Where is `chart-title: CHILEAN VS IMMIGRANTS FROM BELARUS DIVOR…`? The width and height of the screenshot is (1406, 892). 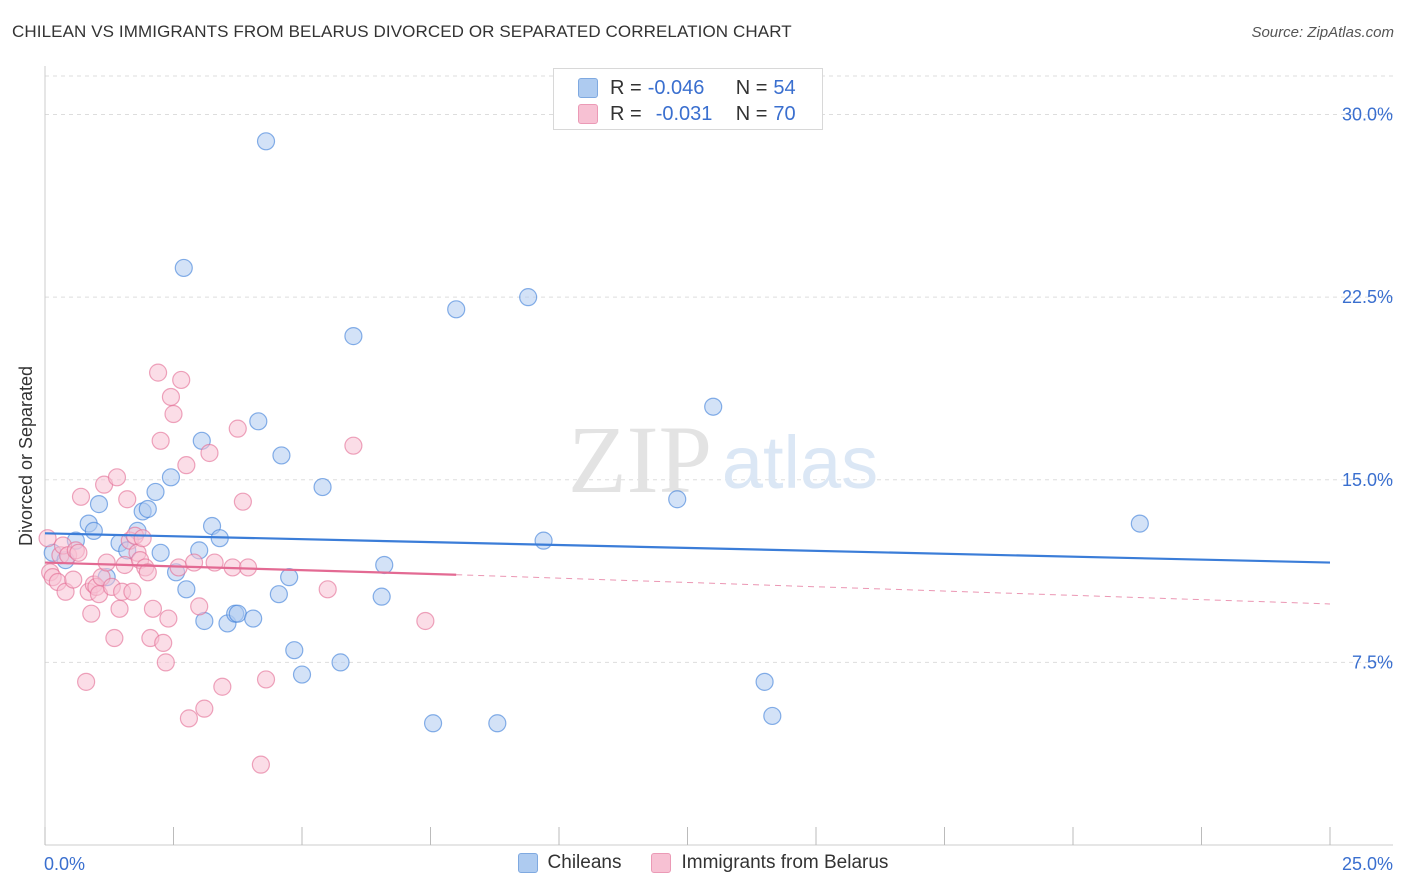 chart-title: CHILEAN VS IMMIGRANTS FROM BELARUS DIVOR… is located at coordinates (402, 31).